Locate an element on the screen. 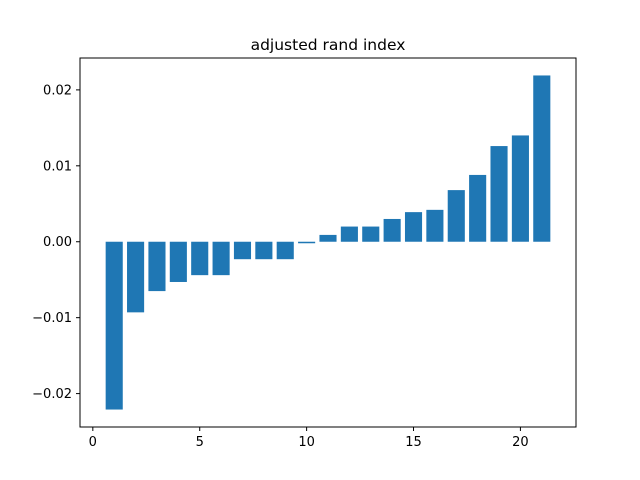  y-tick-label: 0.00 is located at coordinates (57, 242).